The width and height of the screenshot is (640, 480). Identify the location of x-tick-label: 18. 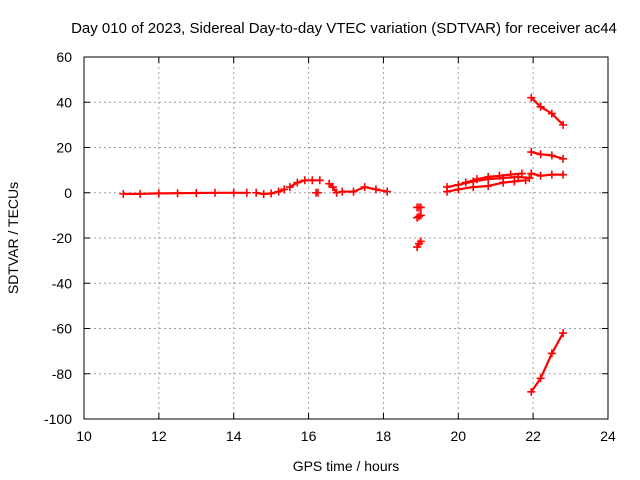
(384, 436).